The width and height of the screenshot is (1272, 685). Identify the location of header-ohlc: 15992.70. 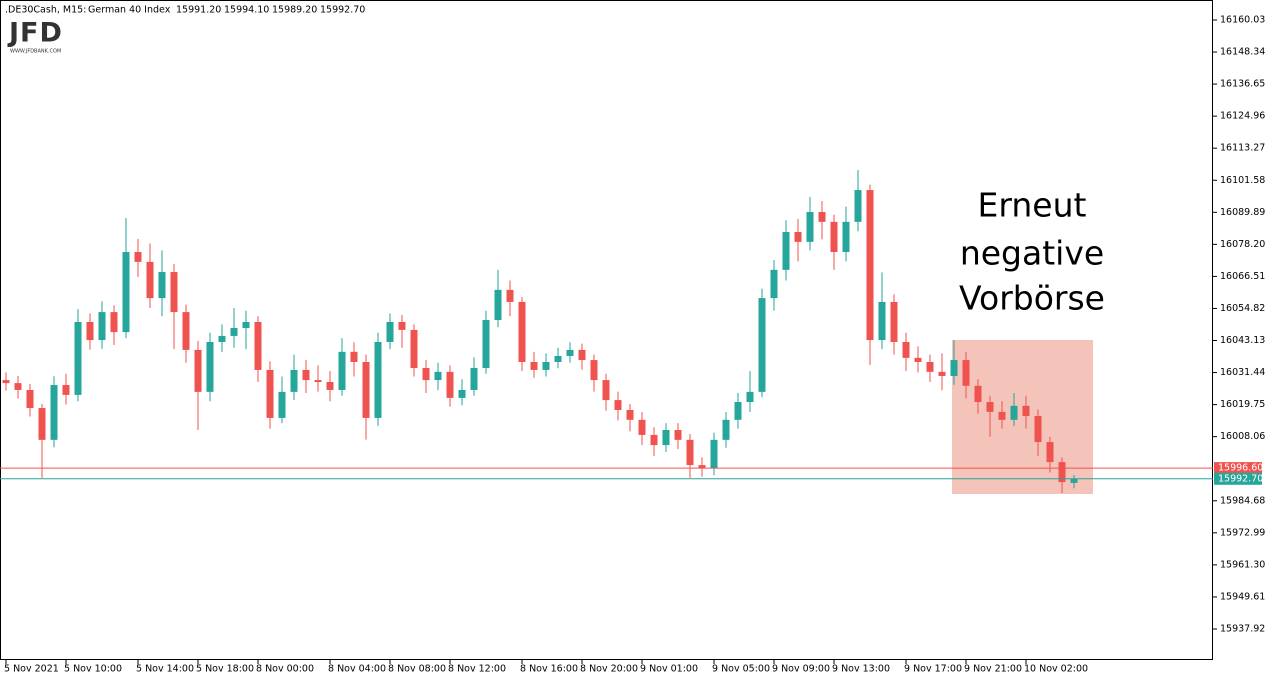
(342, 10).